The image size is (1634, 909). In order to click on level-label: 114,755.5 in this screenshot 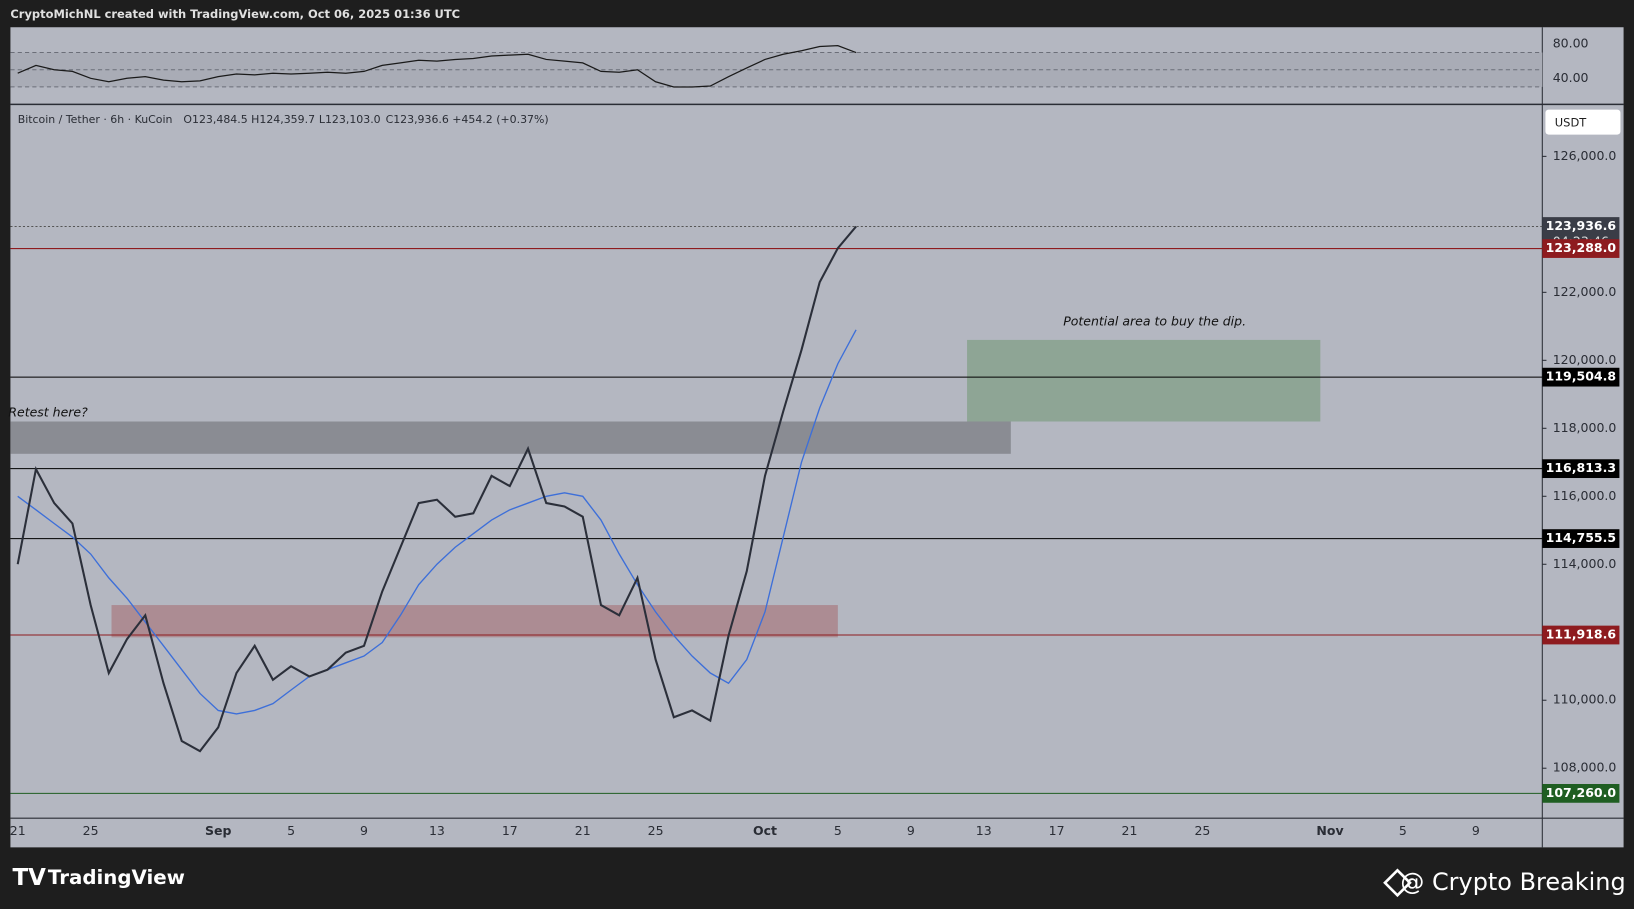, I will do `click(1581, 537)`.